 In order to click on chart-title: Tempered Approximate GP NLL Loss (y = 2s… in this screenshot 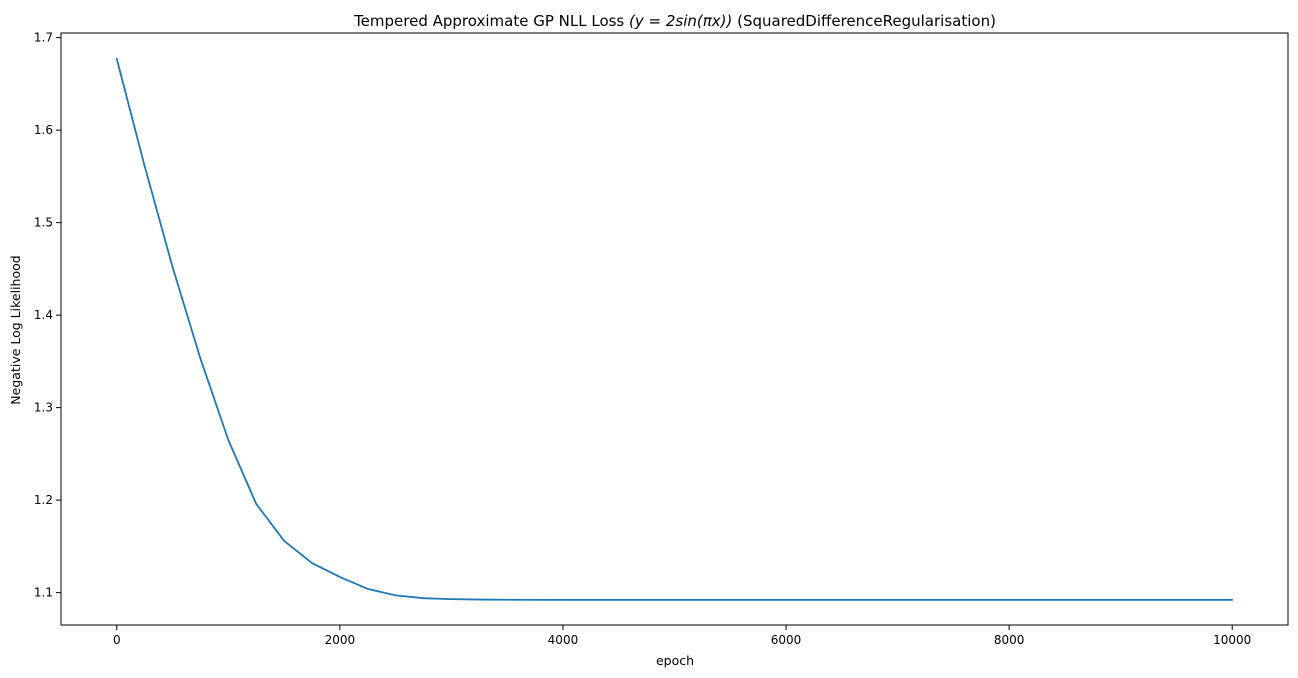, I will do `click(674, 21)`.